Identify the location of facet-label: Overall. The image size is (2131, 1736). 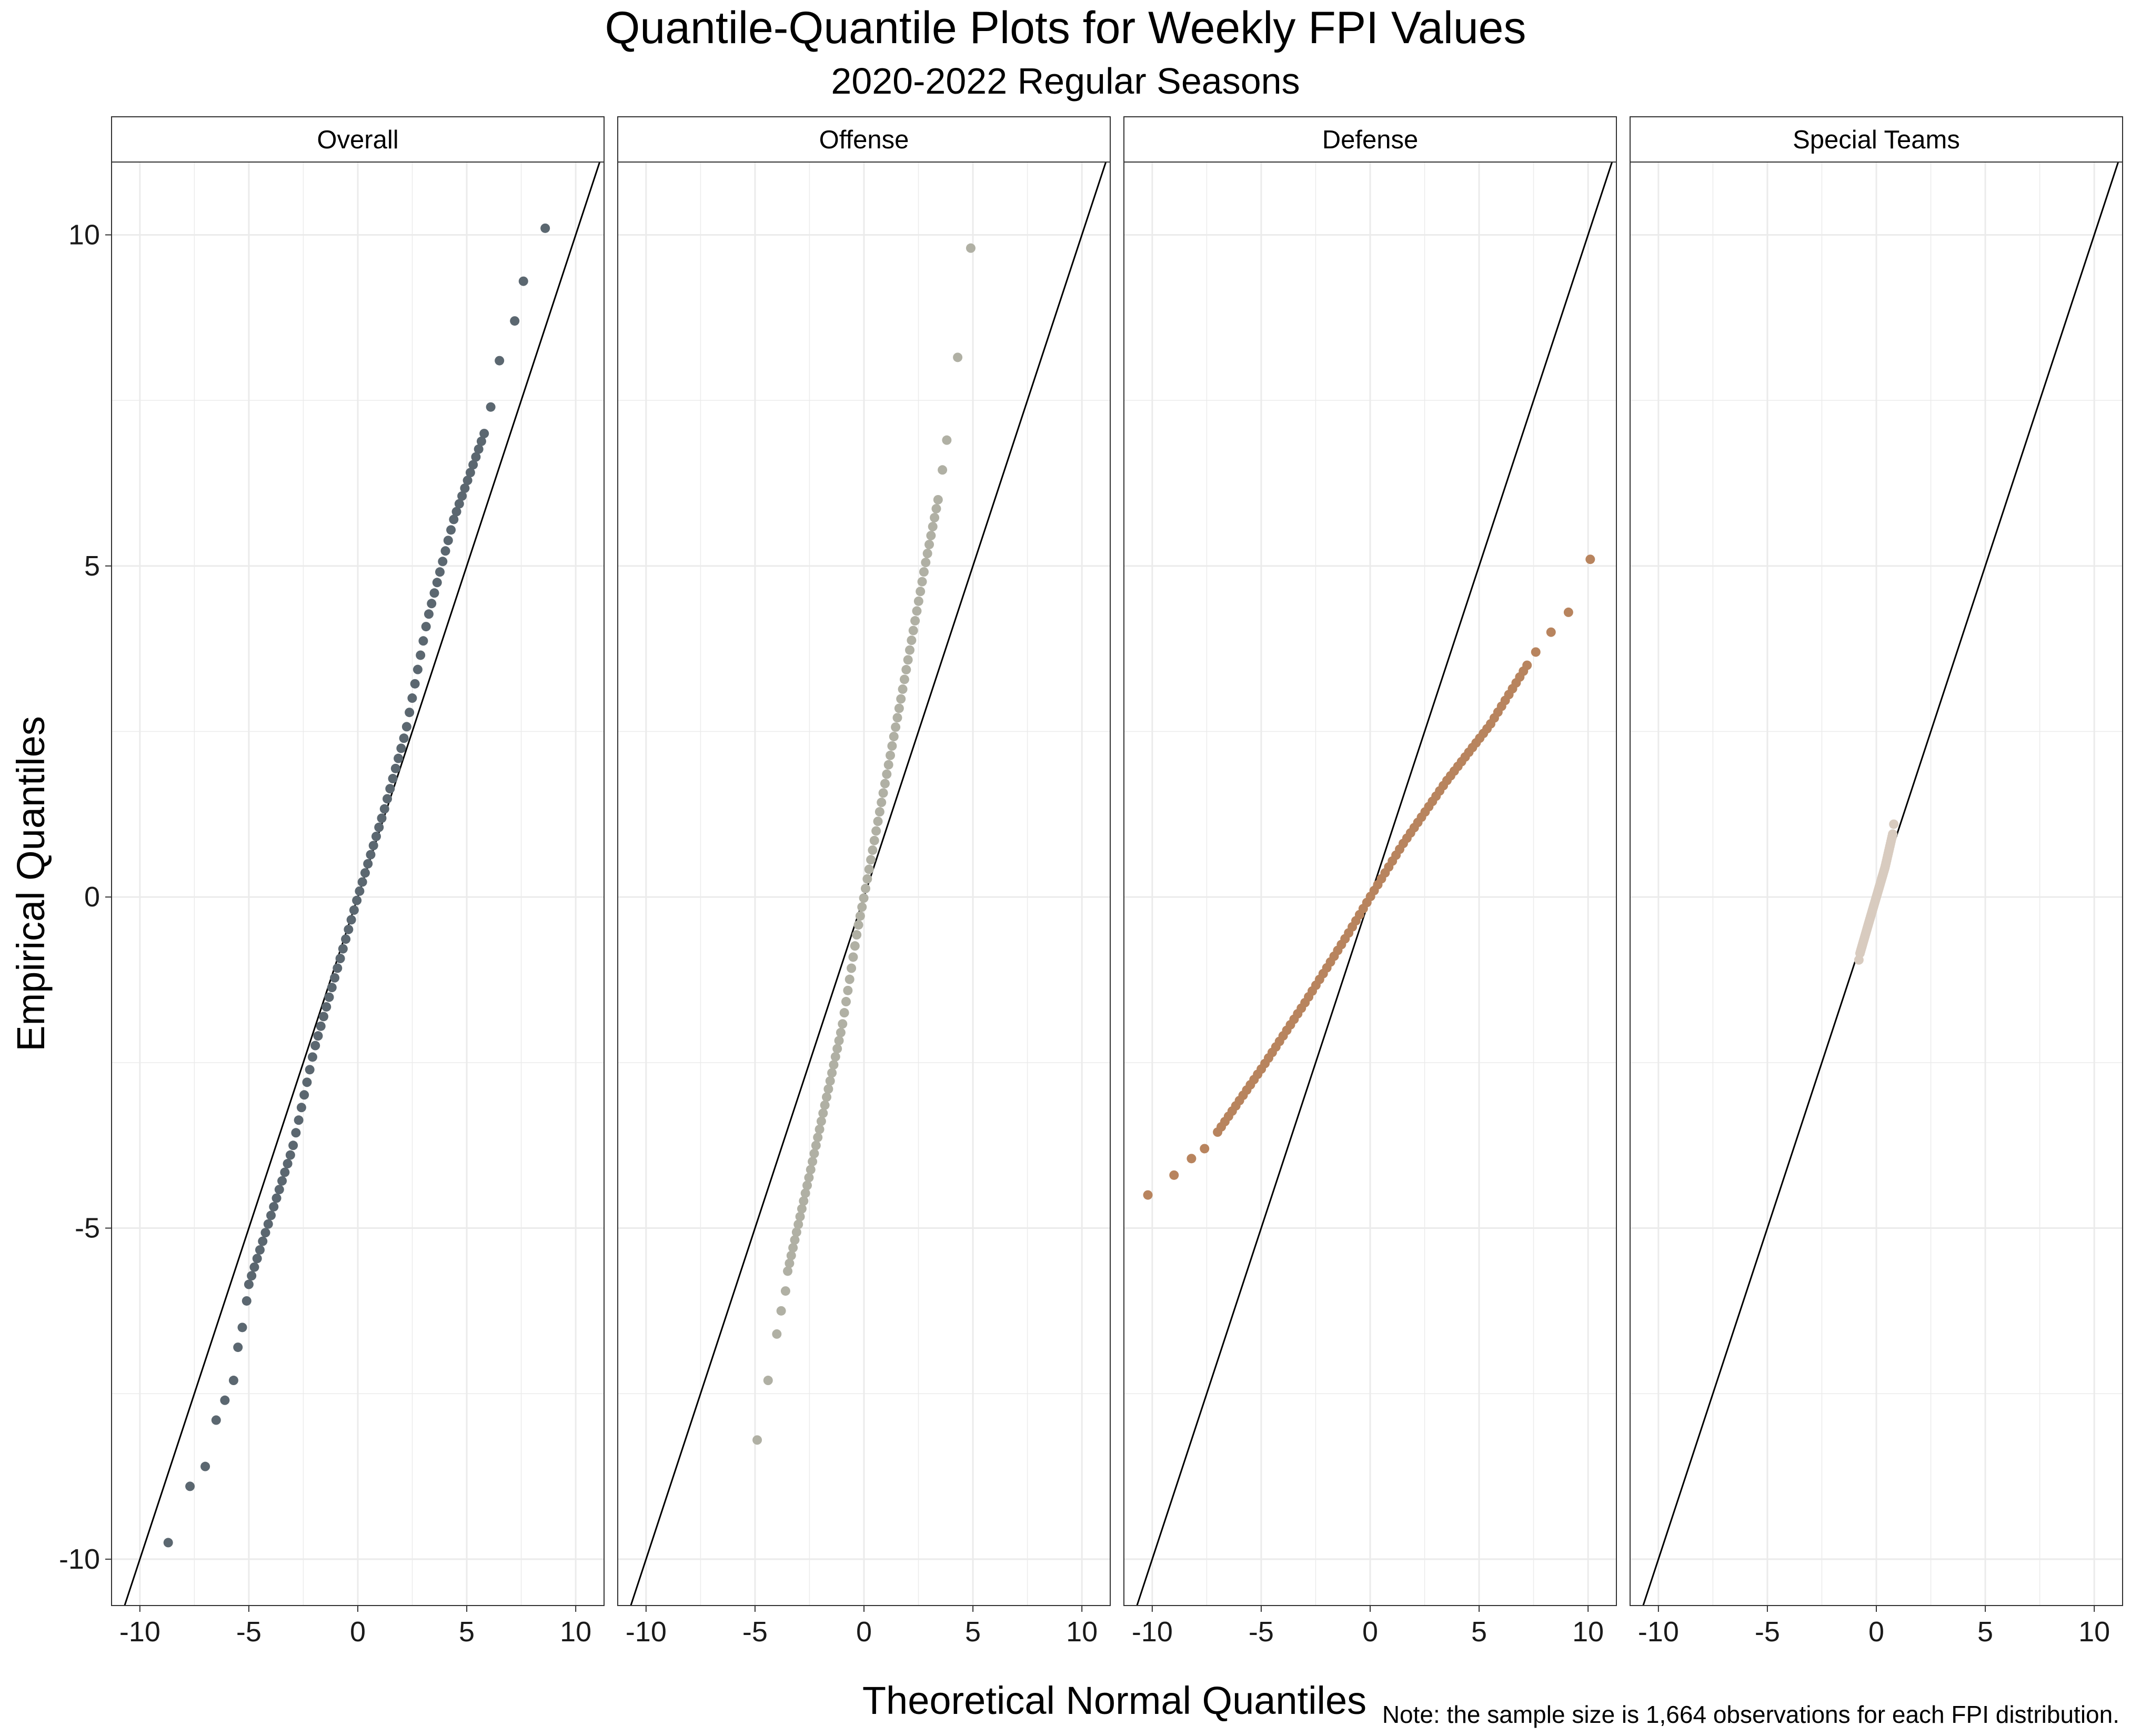
(358, 140).